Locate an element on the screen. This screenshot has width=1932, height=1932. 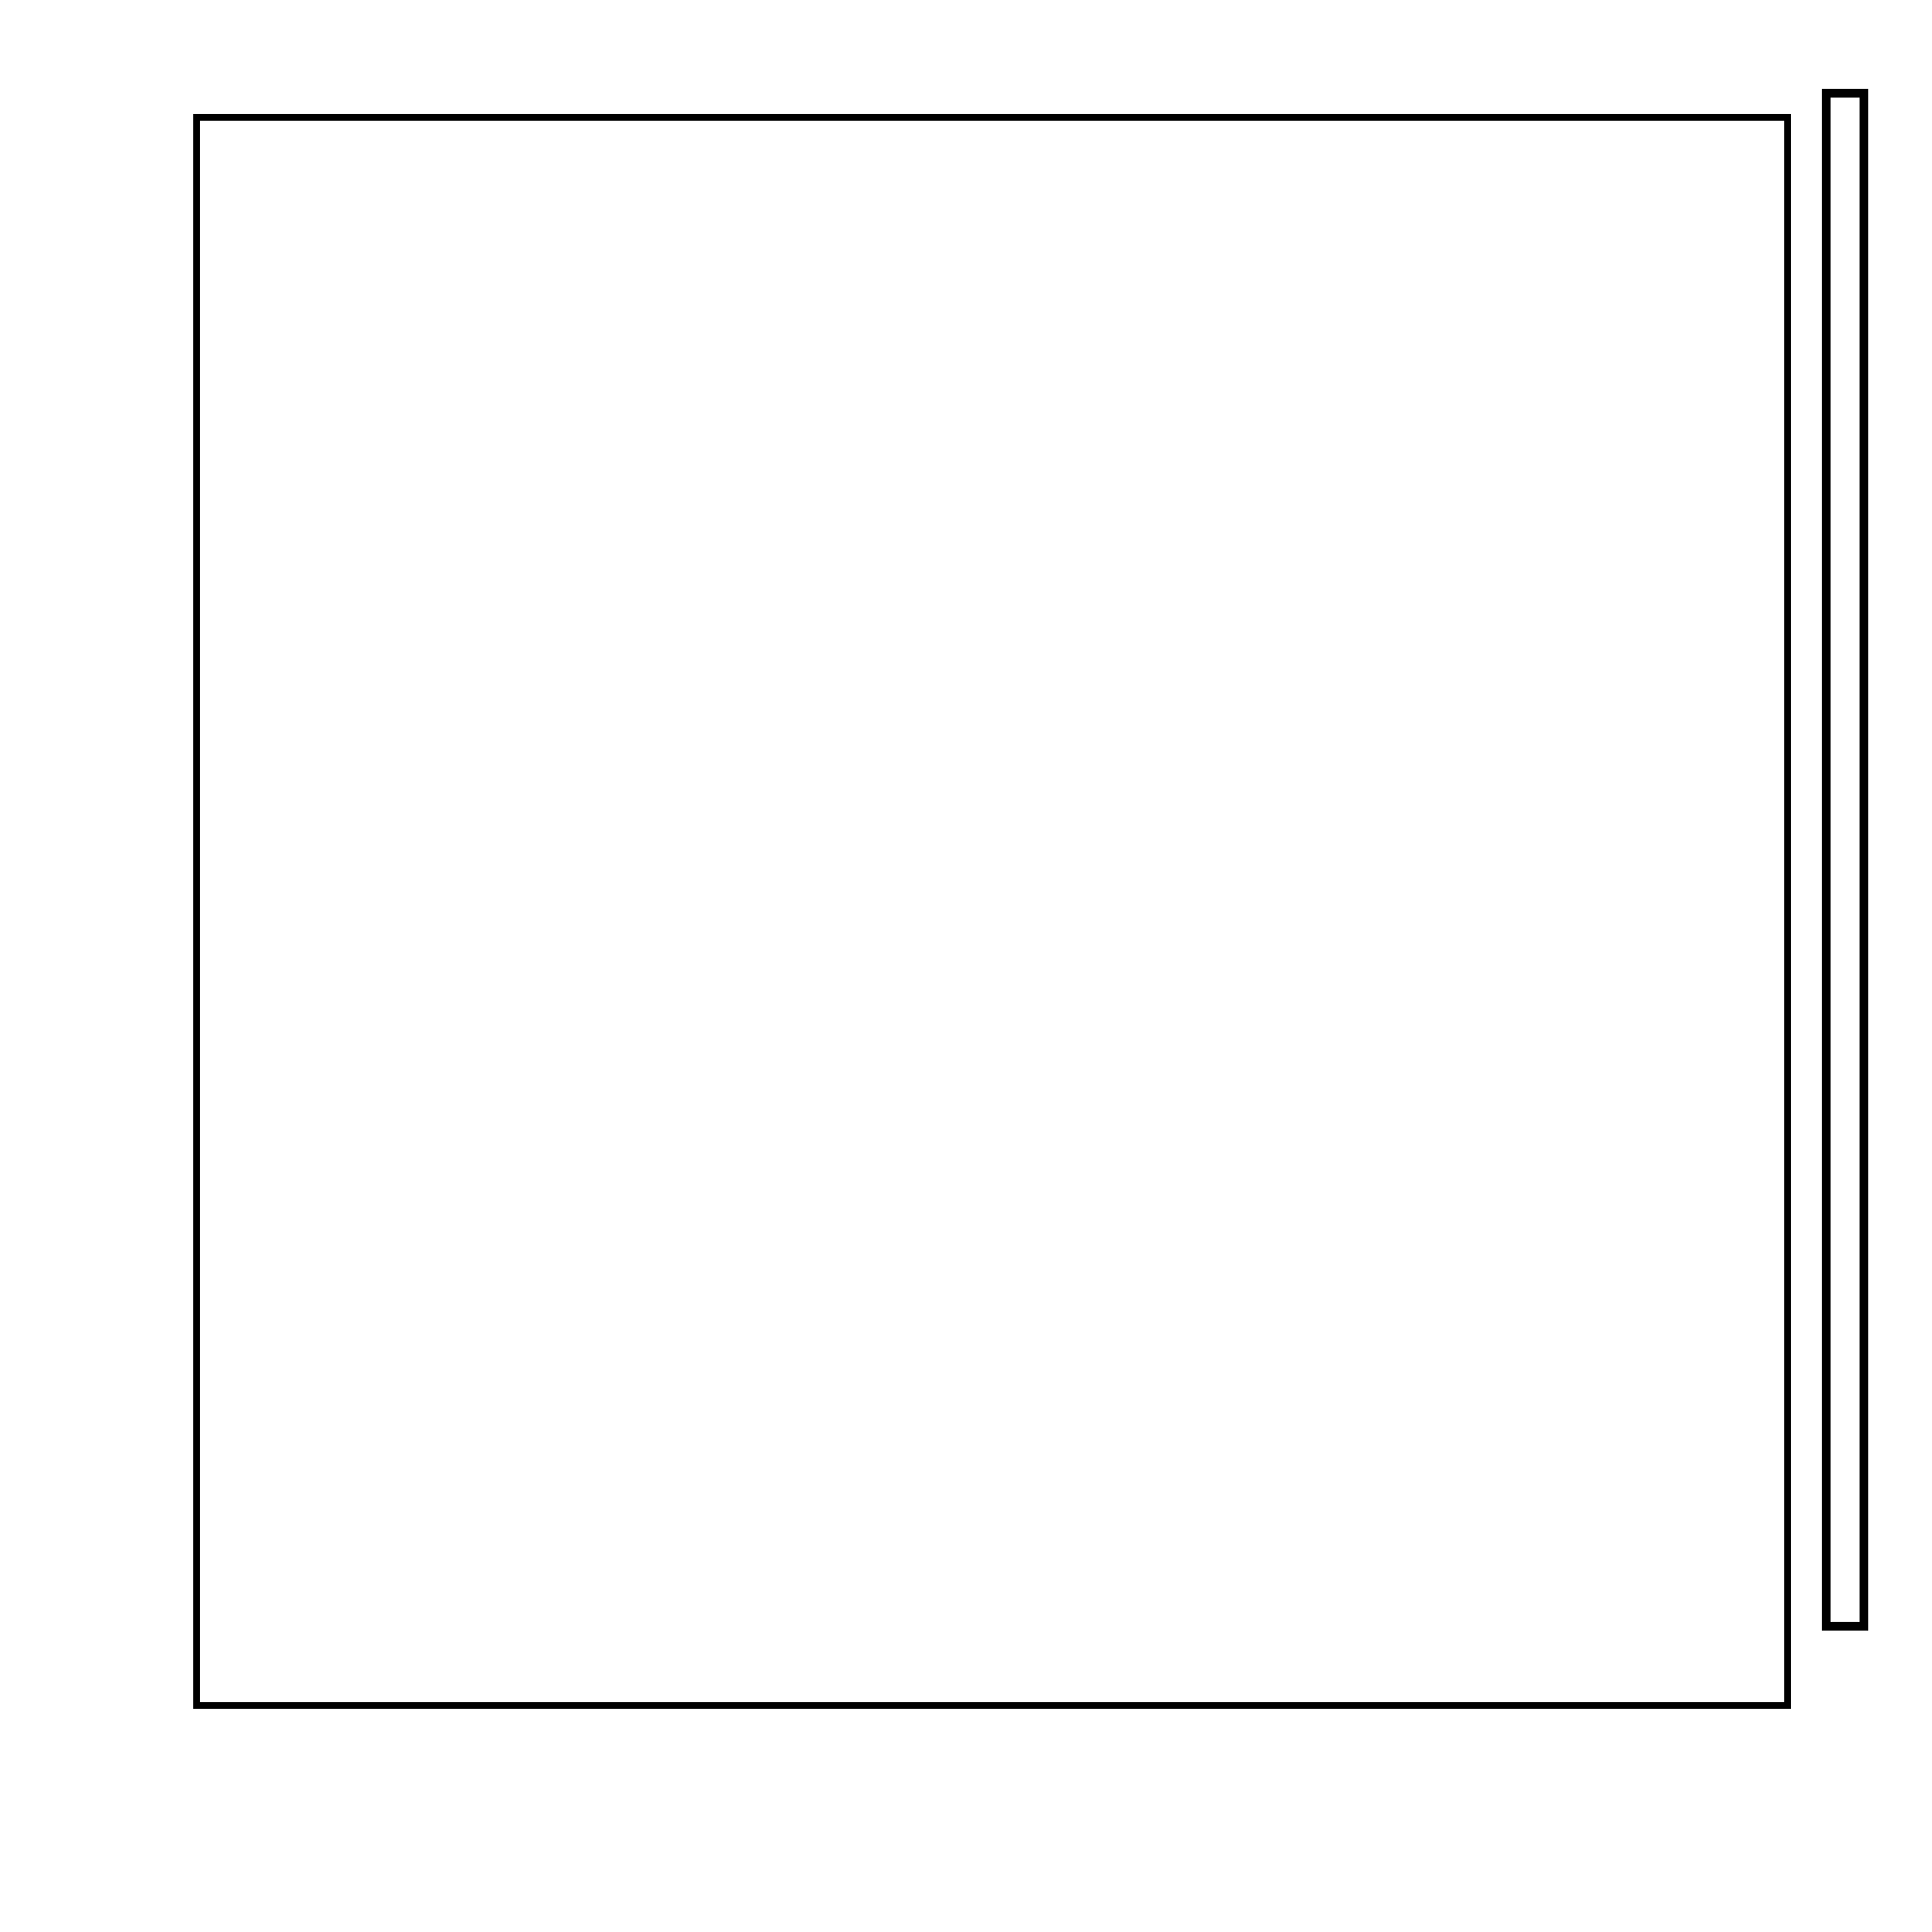
colorbar-gradient is located at coordinates (1845, 860).